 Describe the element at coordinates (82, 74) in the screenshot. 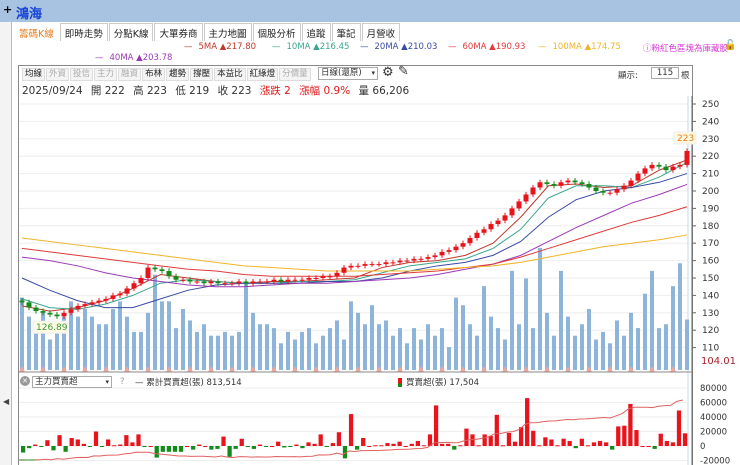

I see `toolbar-button: 投信` at that location.